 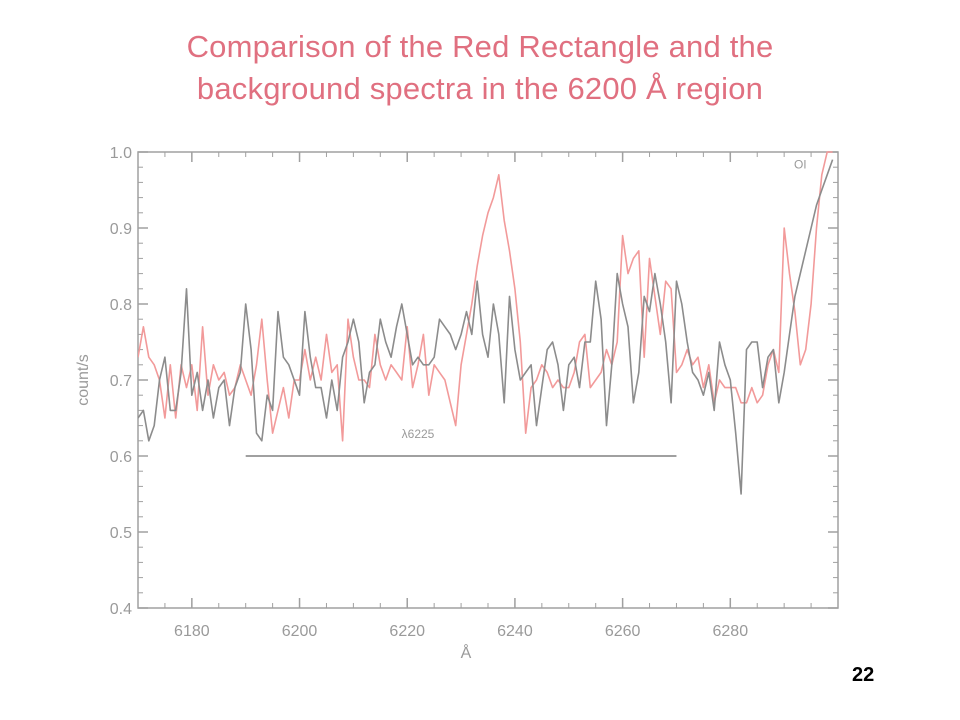 I want to click on x-tick-label: 6260, so click(x=623, y=631).